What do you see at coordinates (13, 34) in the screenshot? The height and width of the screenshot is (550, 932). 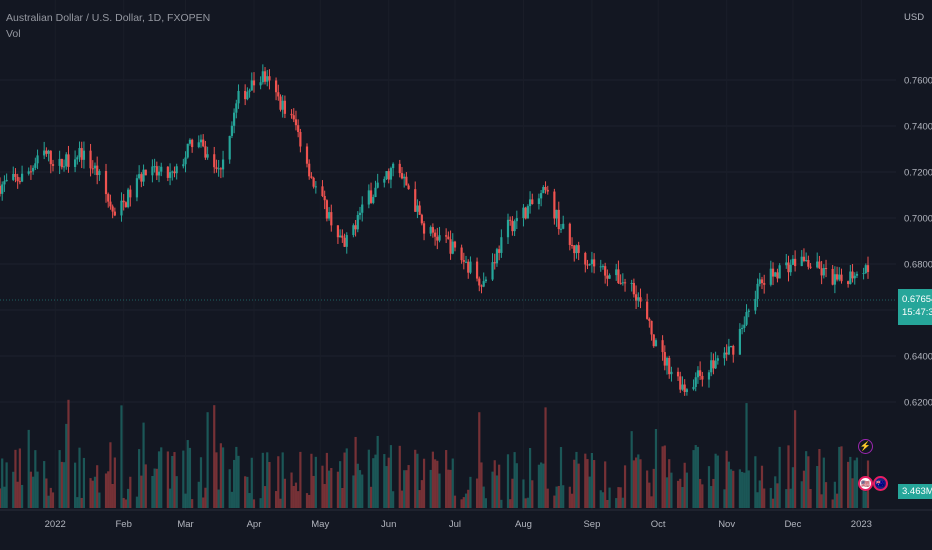 I see `volume-indicator-label: Vol` at bounding box center [13, 34].